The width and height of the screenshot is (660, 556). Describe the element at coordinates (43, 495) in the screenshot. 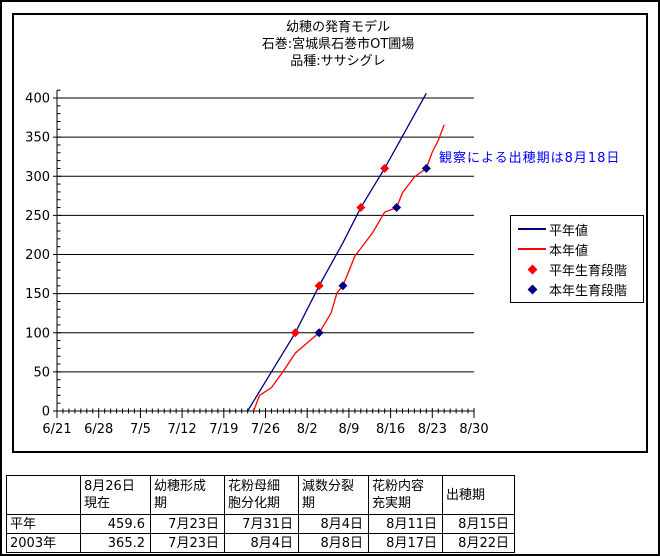

I see `header-cell` at that location.